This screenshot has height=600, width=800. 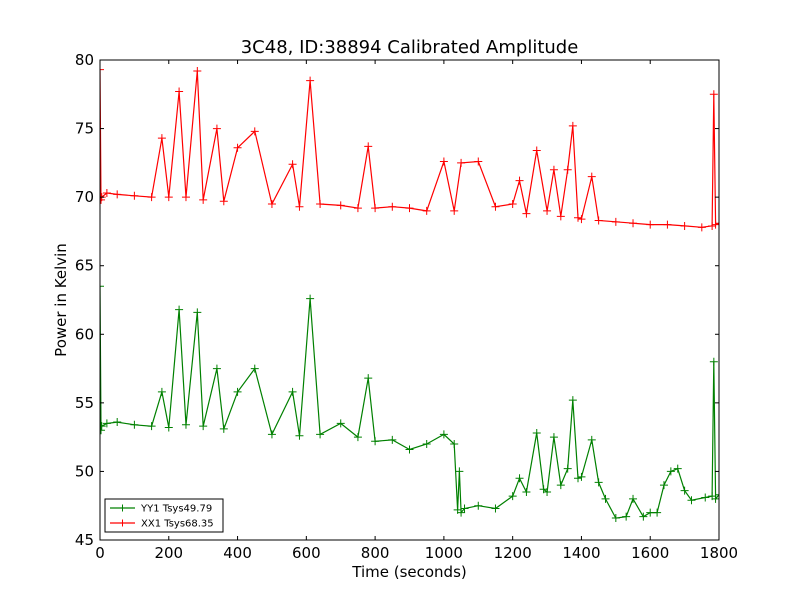 I want to click on x-tick-label: 600, so click(x=306, y=553).